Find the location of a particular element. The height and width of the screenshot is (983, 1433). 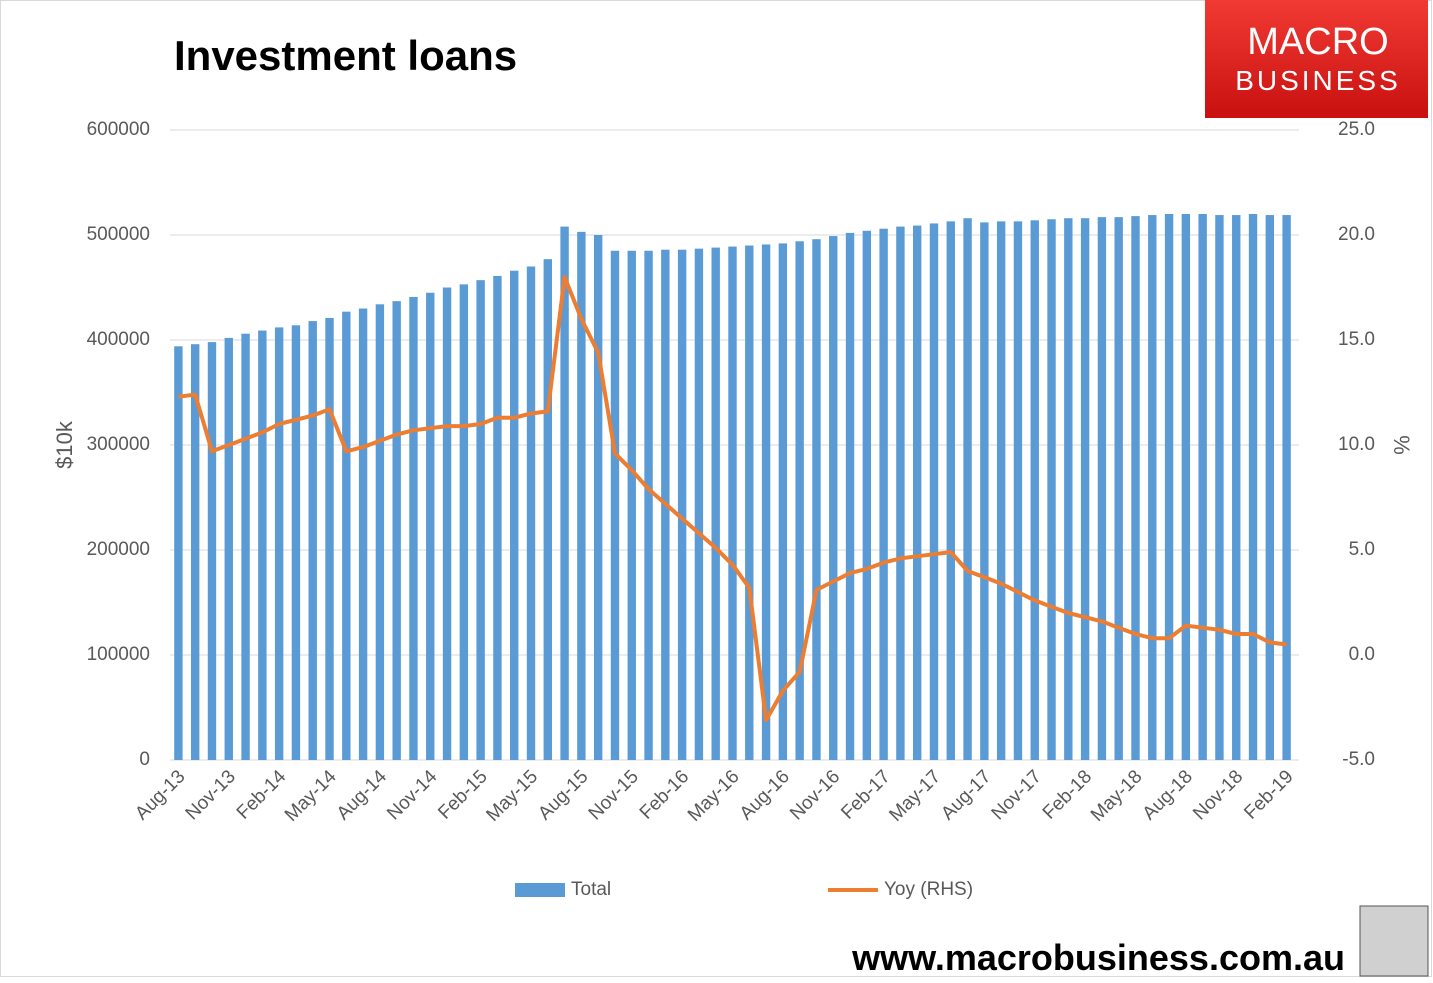

y2-tick-label: 25.0 is located at coordinates (1356, 129).